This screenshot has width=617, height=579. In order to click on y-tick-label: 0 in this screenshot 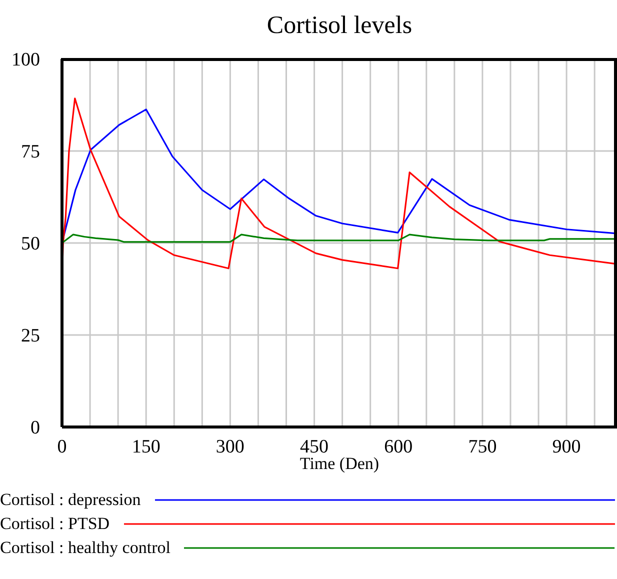, I will do `click(35, 428)`.